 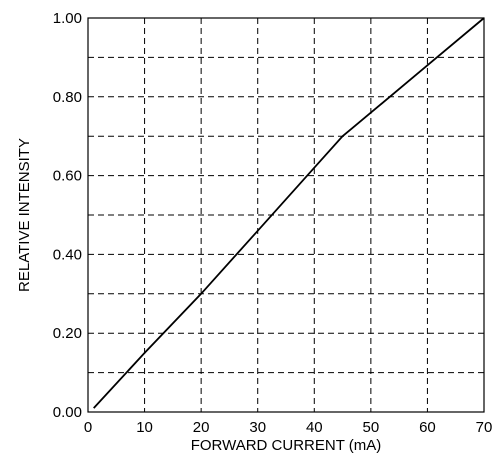 I want to click on x-axis-title: FORWARD CURRENT (mA), so click(x=286, y=445).